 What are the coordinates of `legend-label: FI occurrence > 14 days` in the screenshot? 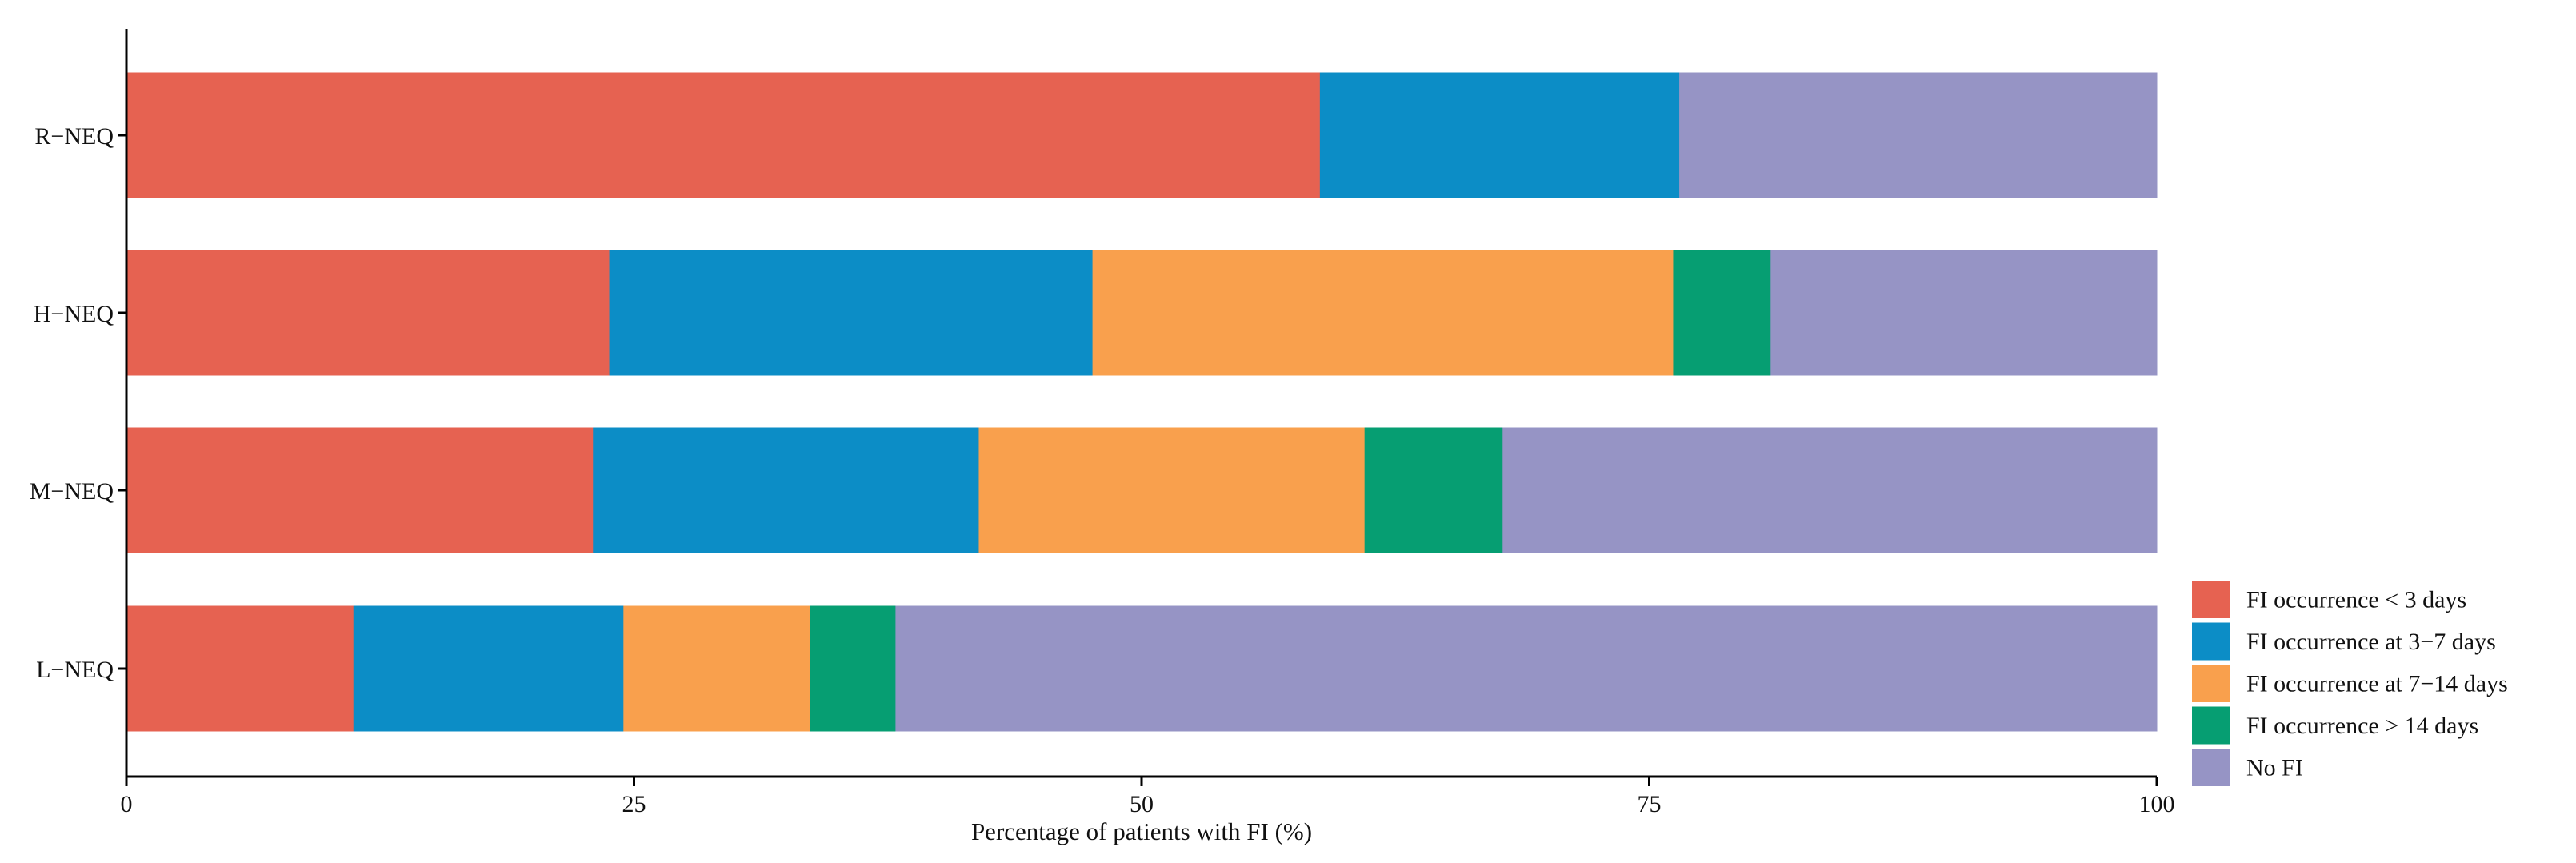 It's located at (2362, 726).